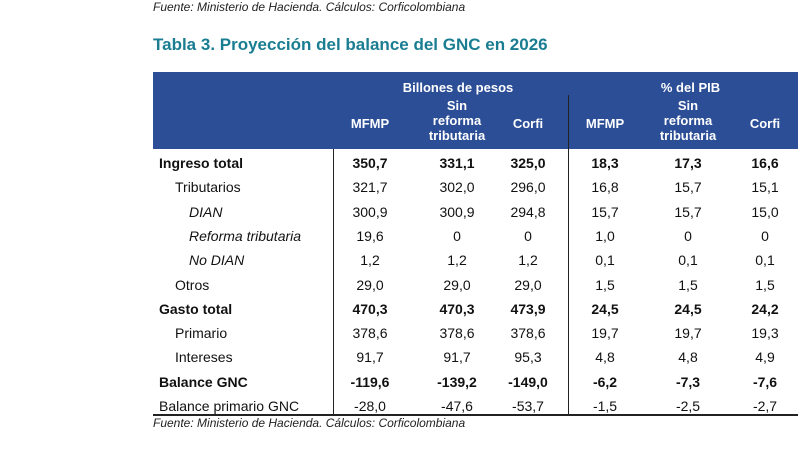 Image resolution: width=798 pixels, height=449 pixels. Describe the element at coordinates (528, 211) in the screenshot. I see `cell-value: 294,8` at that location.